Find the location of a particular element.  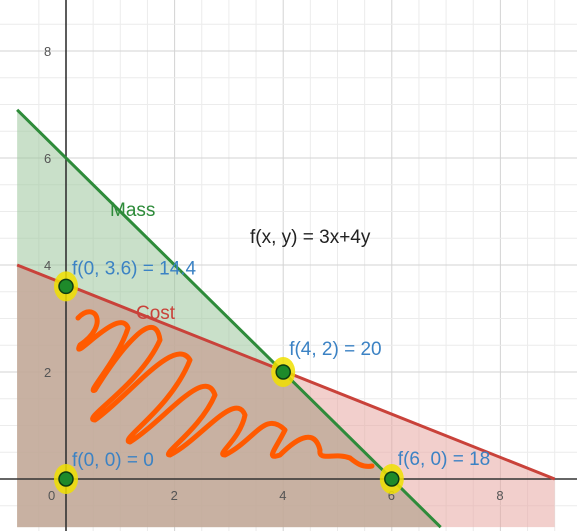

x-tick-label: 0 is located at coordinates (51, 495).